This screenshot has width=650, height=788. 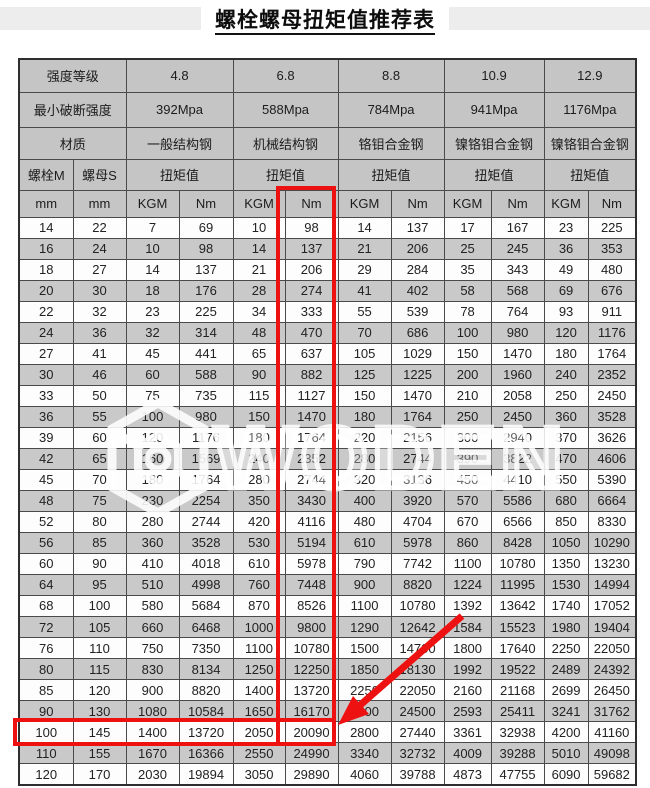 I want to click on table-cell: 46, so click(x=99, y=374).